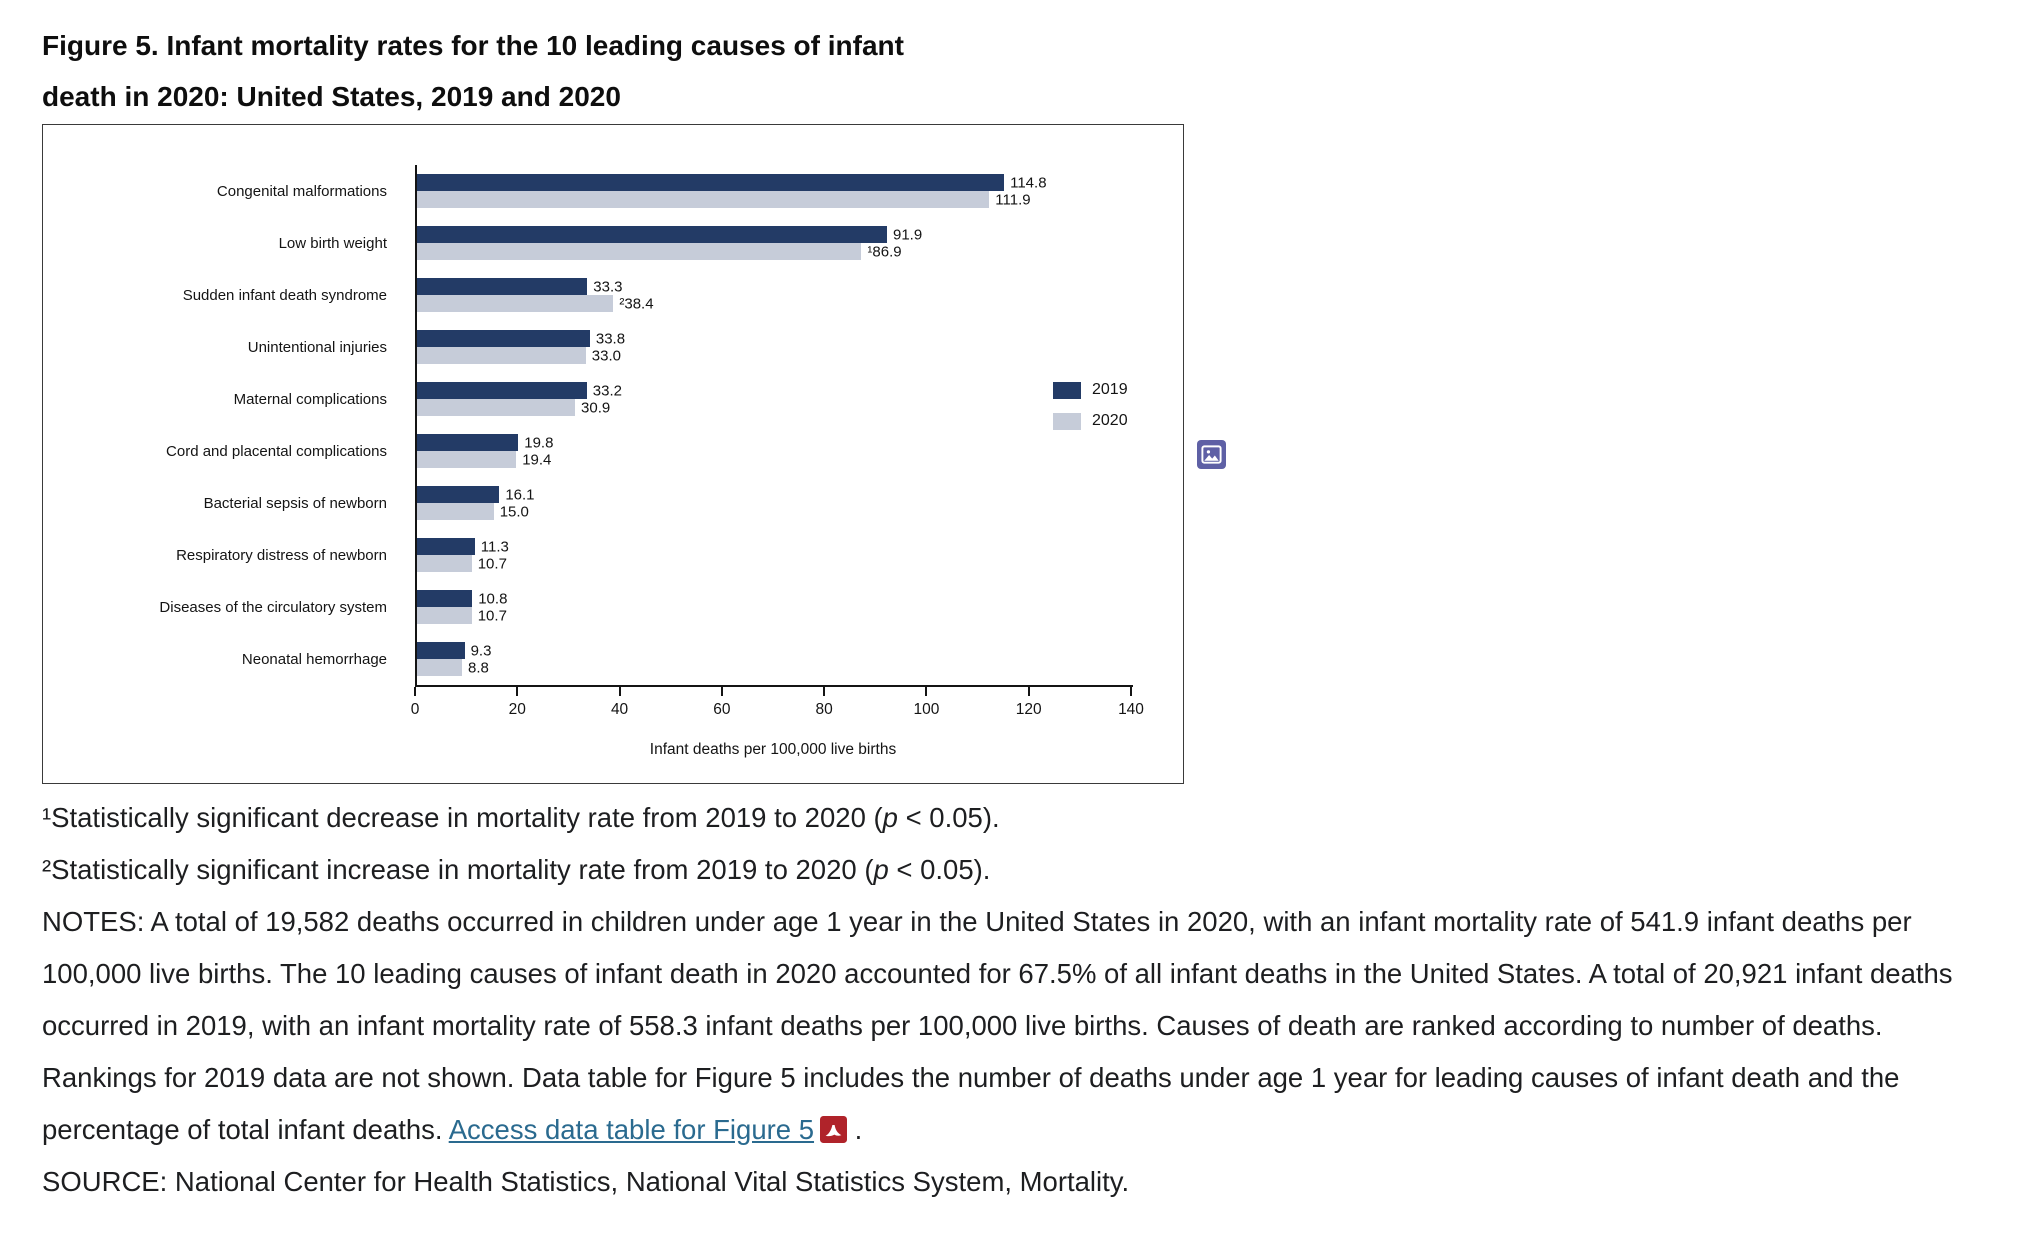 This screenshot has width=2036, height=1246. Describe the element at coordinates (314, 659) in the screenshot. I see `category-label: Neonatal hemorrhage` at that location.